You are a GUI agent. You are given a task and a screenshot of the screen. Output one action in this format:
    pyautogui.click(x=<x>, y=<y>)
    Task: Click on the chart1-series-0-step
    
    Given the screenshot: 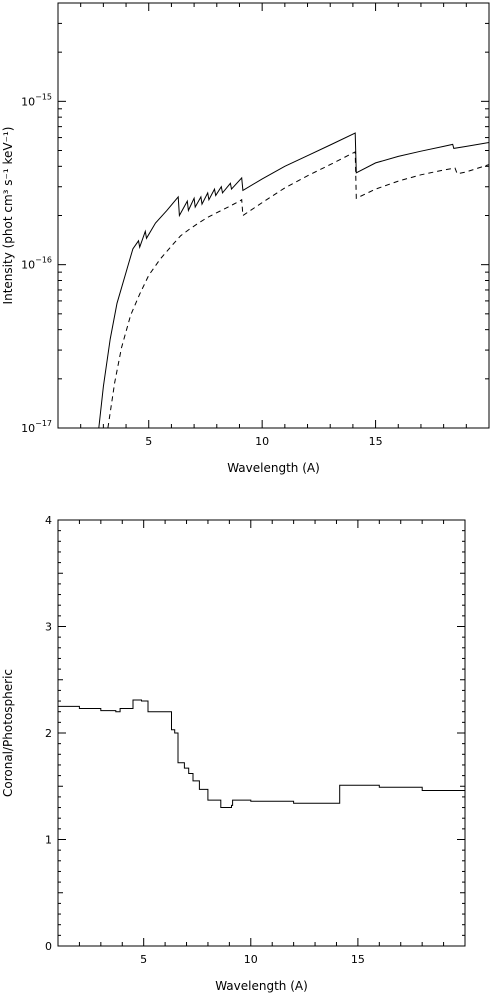 What is the action you would take?
    pyautogui.click(x=261, y=753)
    